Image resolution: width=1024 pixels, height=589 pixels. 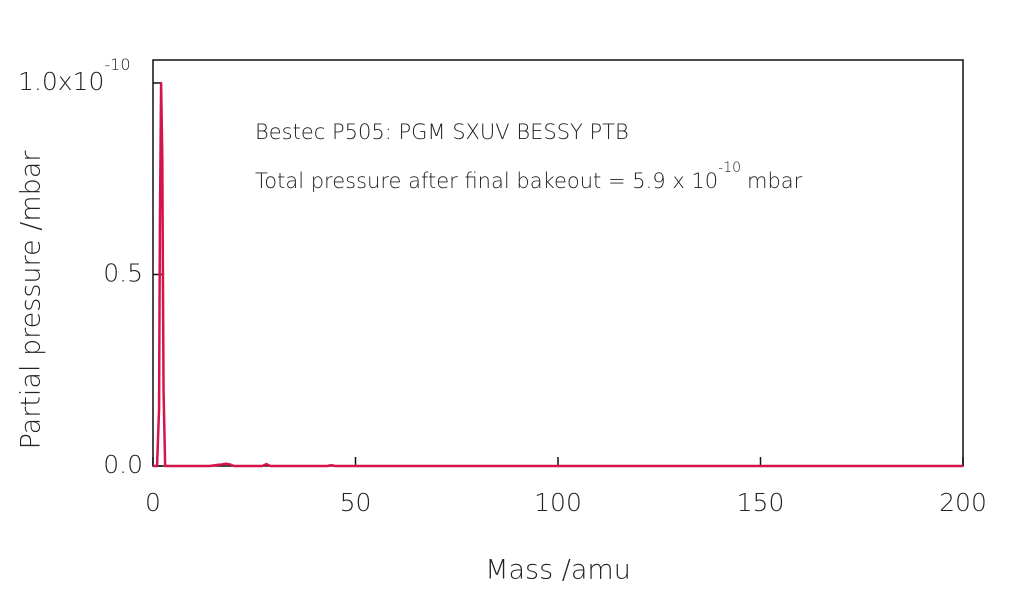 What do you see at coordinates (963, 502) in the screenshot?
I see `x-tick-label: 200` at bounding box center [963, 502].